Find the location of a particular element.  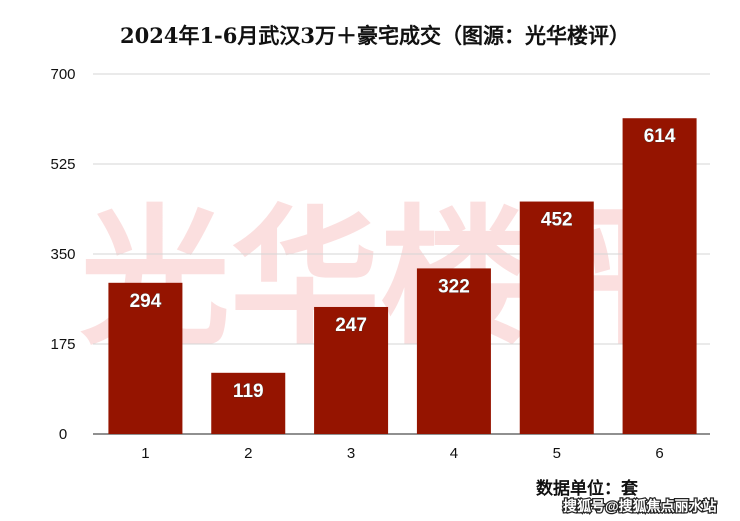

source-watermark: 搜狐号@搜狐焦点丽水站 is located at coordinates (640, 506).